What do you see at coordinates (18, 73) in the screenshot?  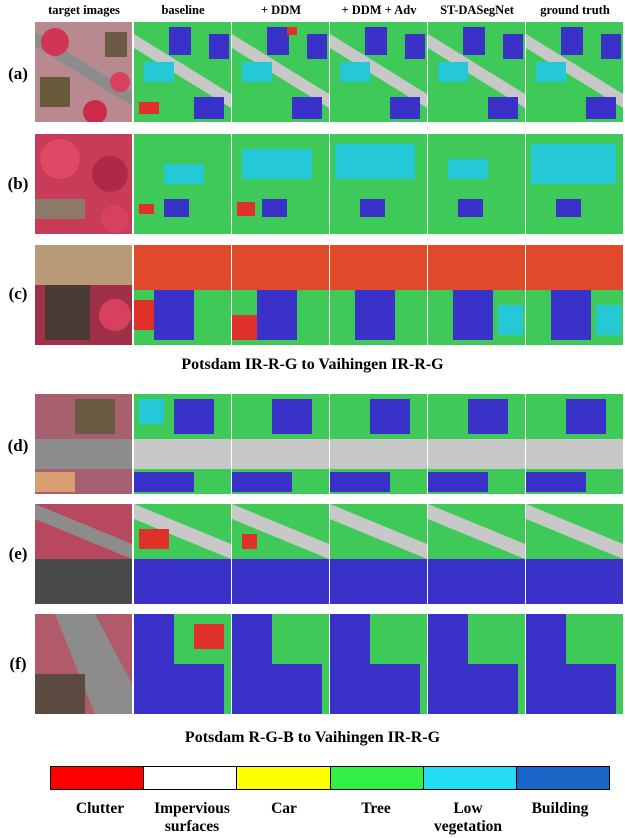 I see `row-label-a: (a)` at bounding box center [18, 73].